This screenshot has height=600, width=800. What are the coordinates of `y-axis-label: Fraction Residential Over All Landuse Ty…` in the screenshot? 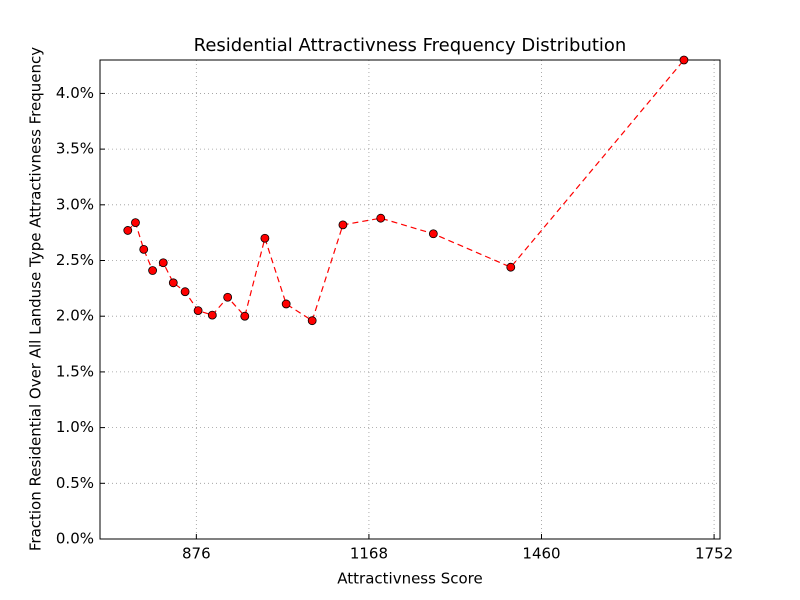 It's located at (36, 299).